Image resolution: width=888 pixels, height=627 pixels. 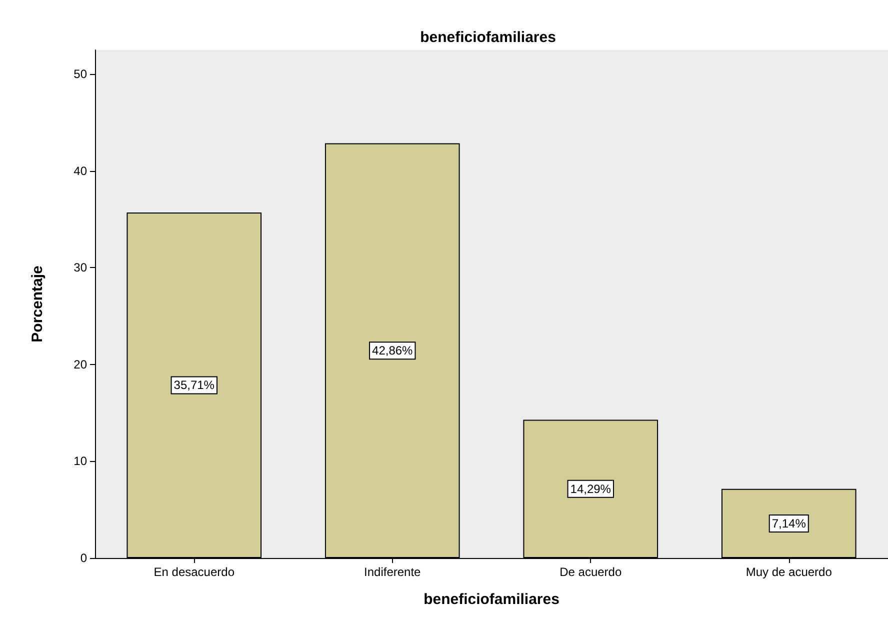 What do you see at coordinates (591, 572) in the screenshot?
I see `x-tick-label: De acuerdo` at bounding box center [591, 572].